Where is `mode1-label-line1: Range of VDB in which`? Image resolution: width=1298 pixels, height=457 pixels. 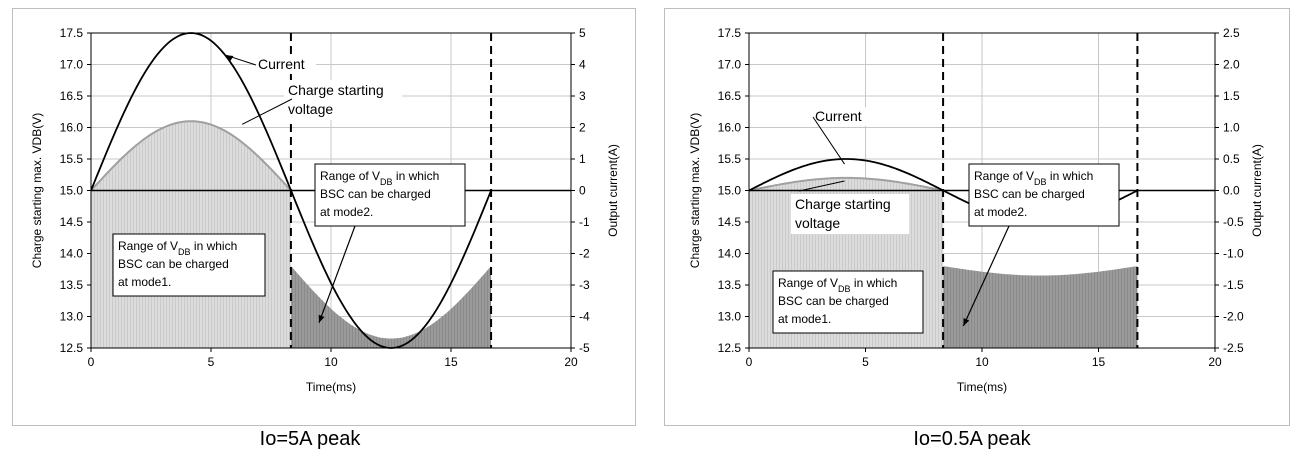
mode1-label-line1: Range of VDB in which is located at coordinates (837, 285).